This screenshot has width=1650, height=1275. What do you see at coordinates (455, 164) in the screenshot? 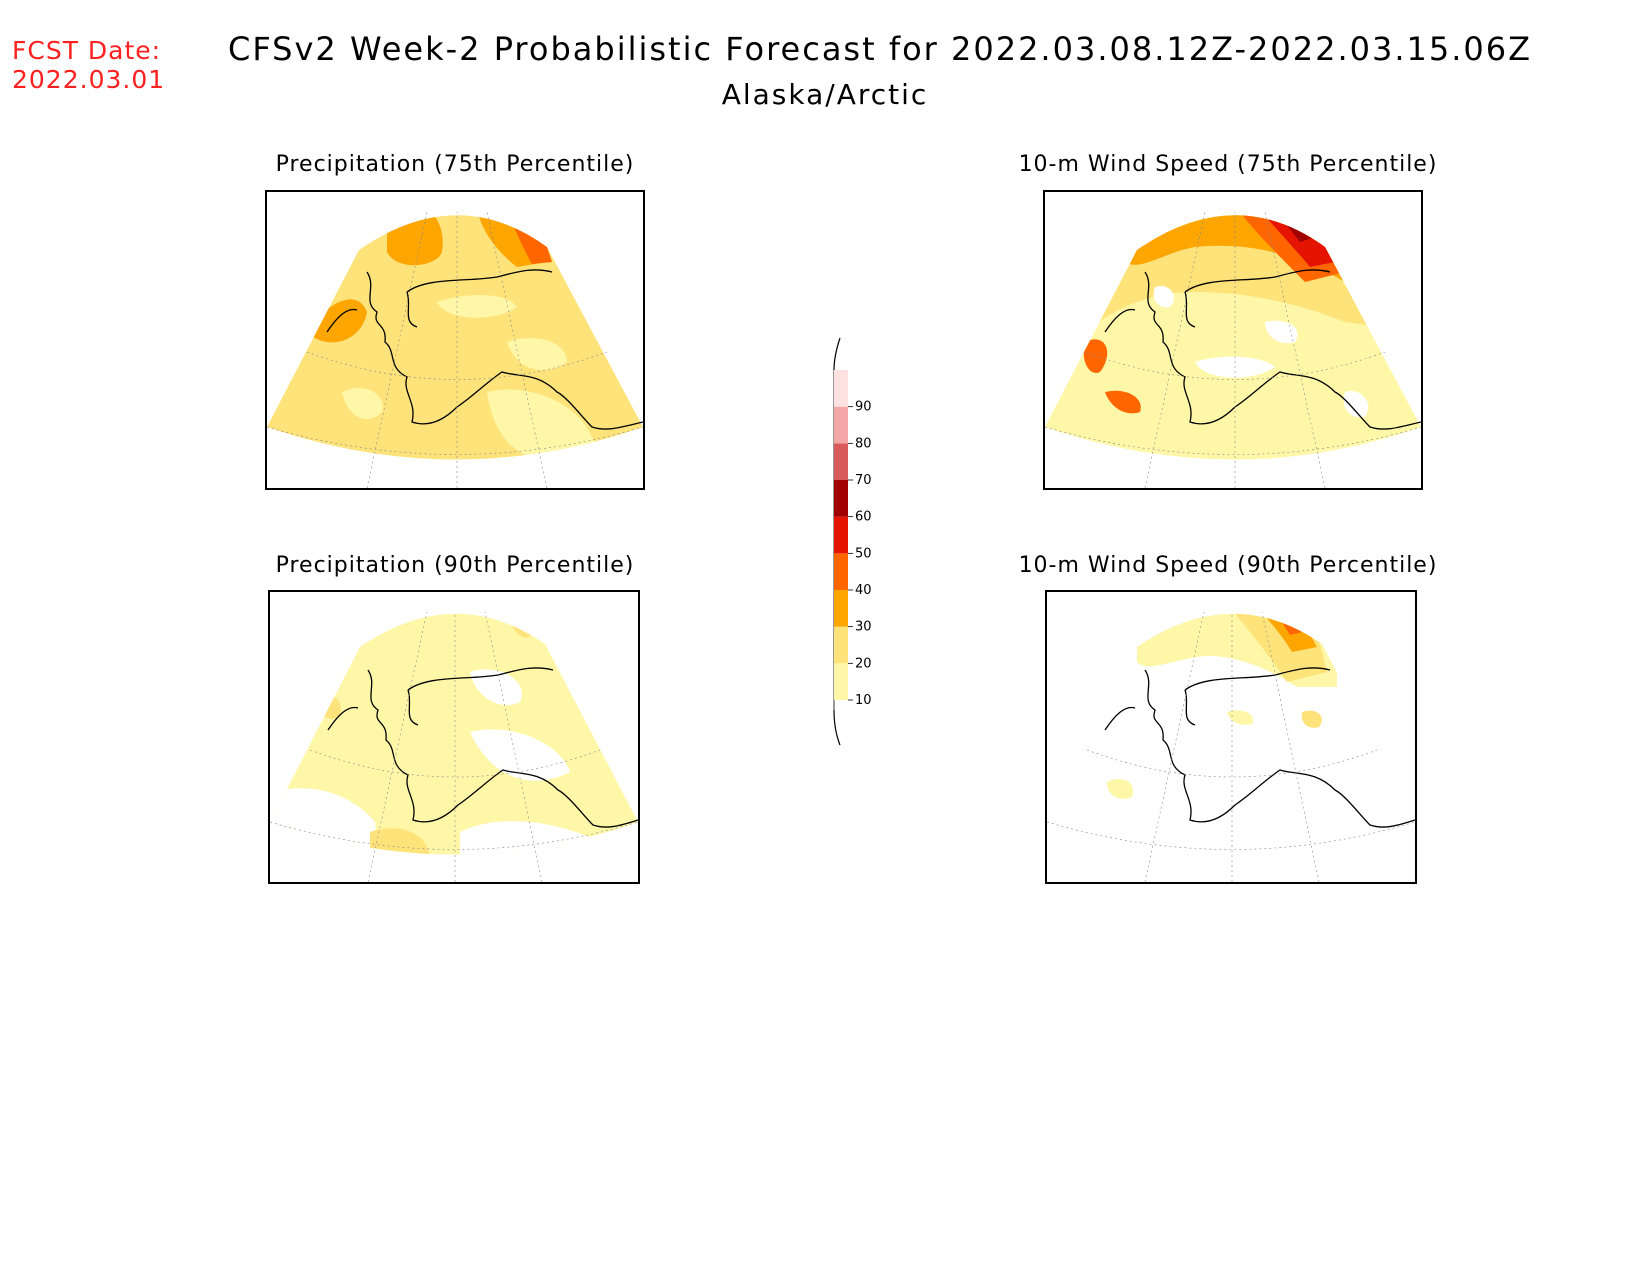
I see `panel-title-precip-75: Precipitation (75th Percentile)` at bounding box center [455, 164].